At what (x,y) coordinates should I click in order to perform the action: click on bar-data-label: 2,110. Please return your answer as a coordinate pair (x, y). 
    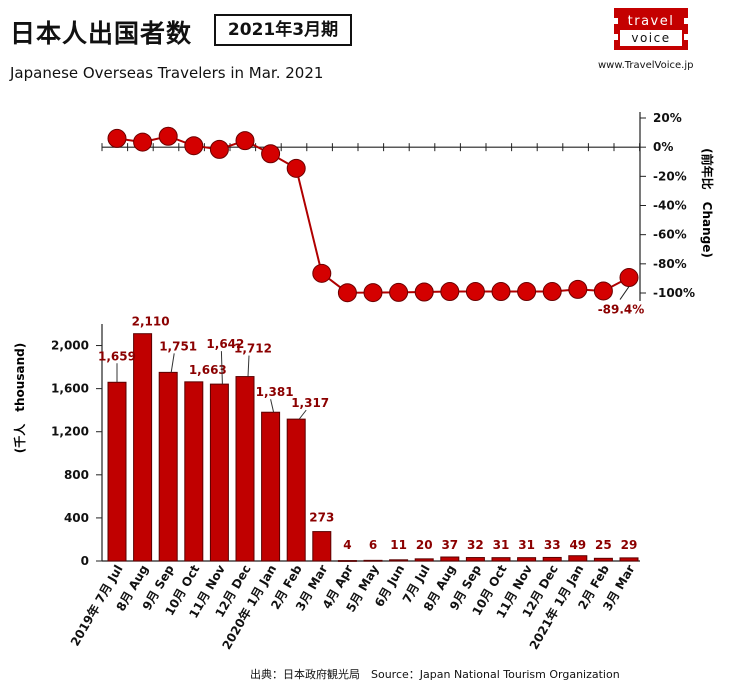
    Looking at the image, I should click on (151, 322).